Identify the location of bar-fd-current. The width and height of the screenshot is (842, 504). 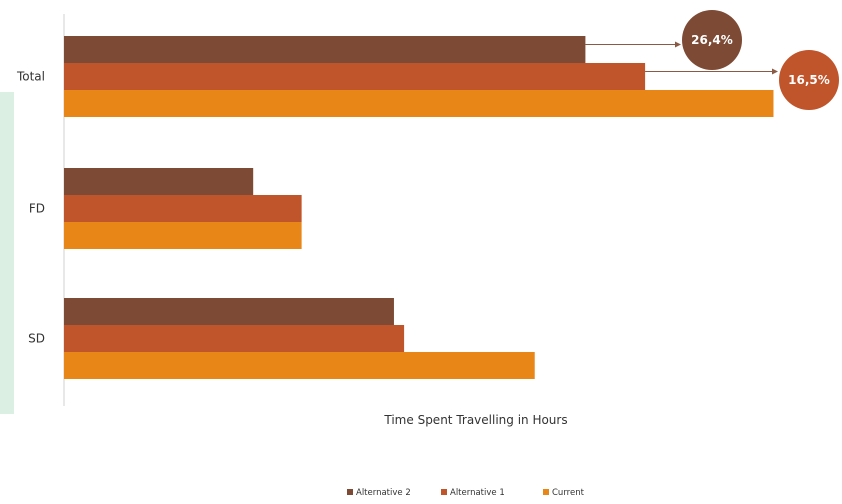
(183, 235).